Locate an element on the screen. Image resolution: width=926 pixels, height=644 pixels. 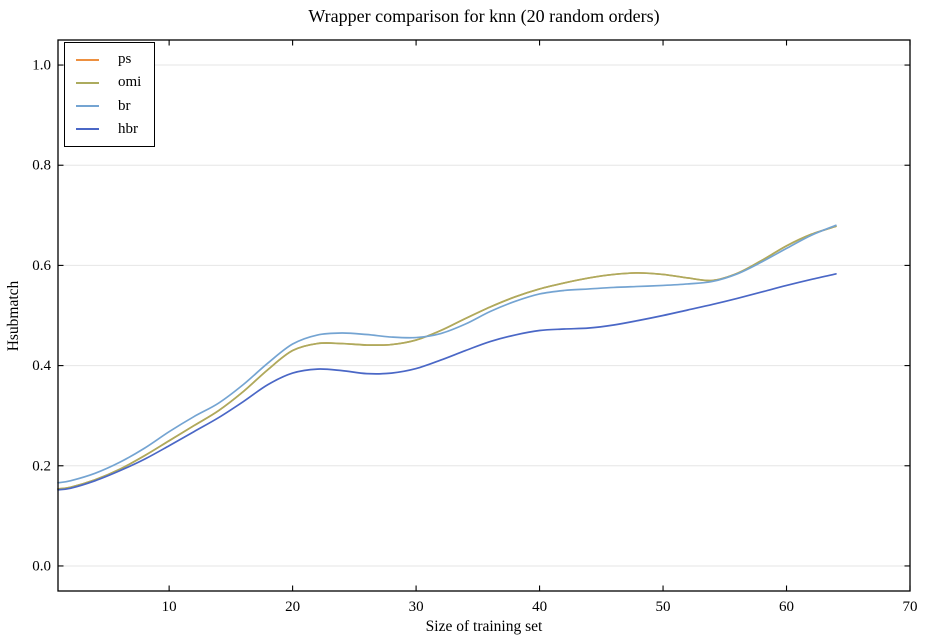
y-axis-label: Hsubmatch is located at coordinates (13, 316).